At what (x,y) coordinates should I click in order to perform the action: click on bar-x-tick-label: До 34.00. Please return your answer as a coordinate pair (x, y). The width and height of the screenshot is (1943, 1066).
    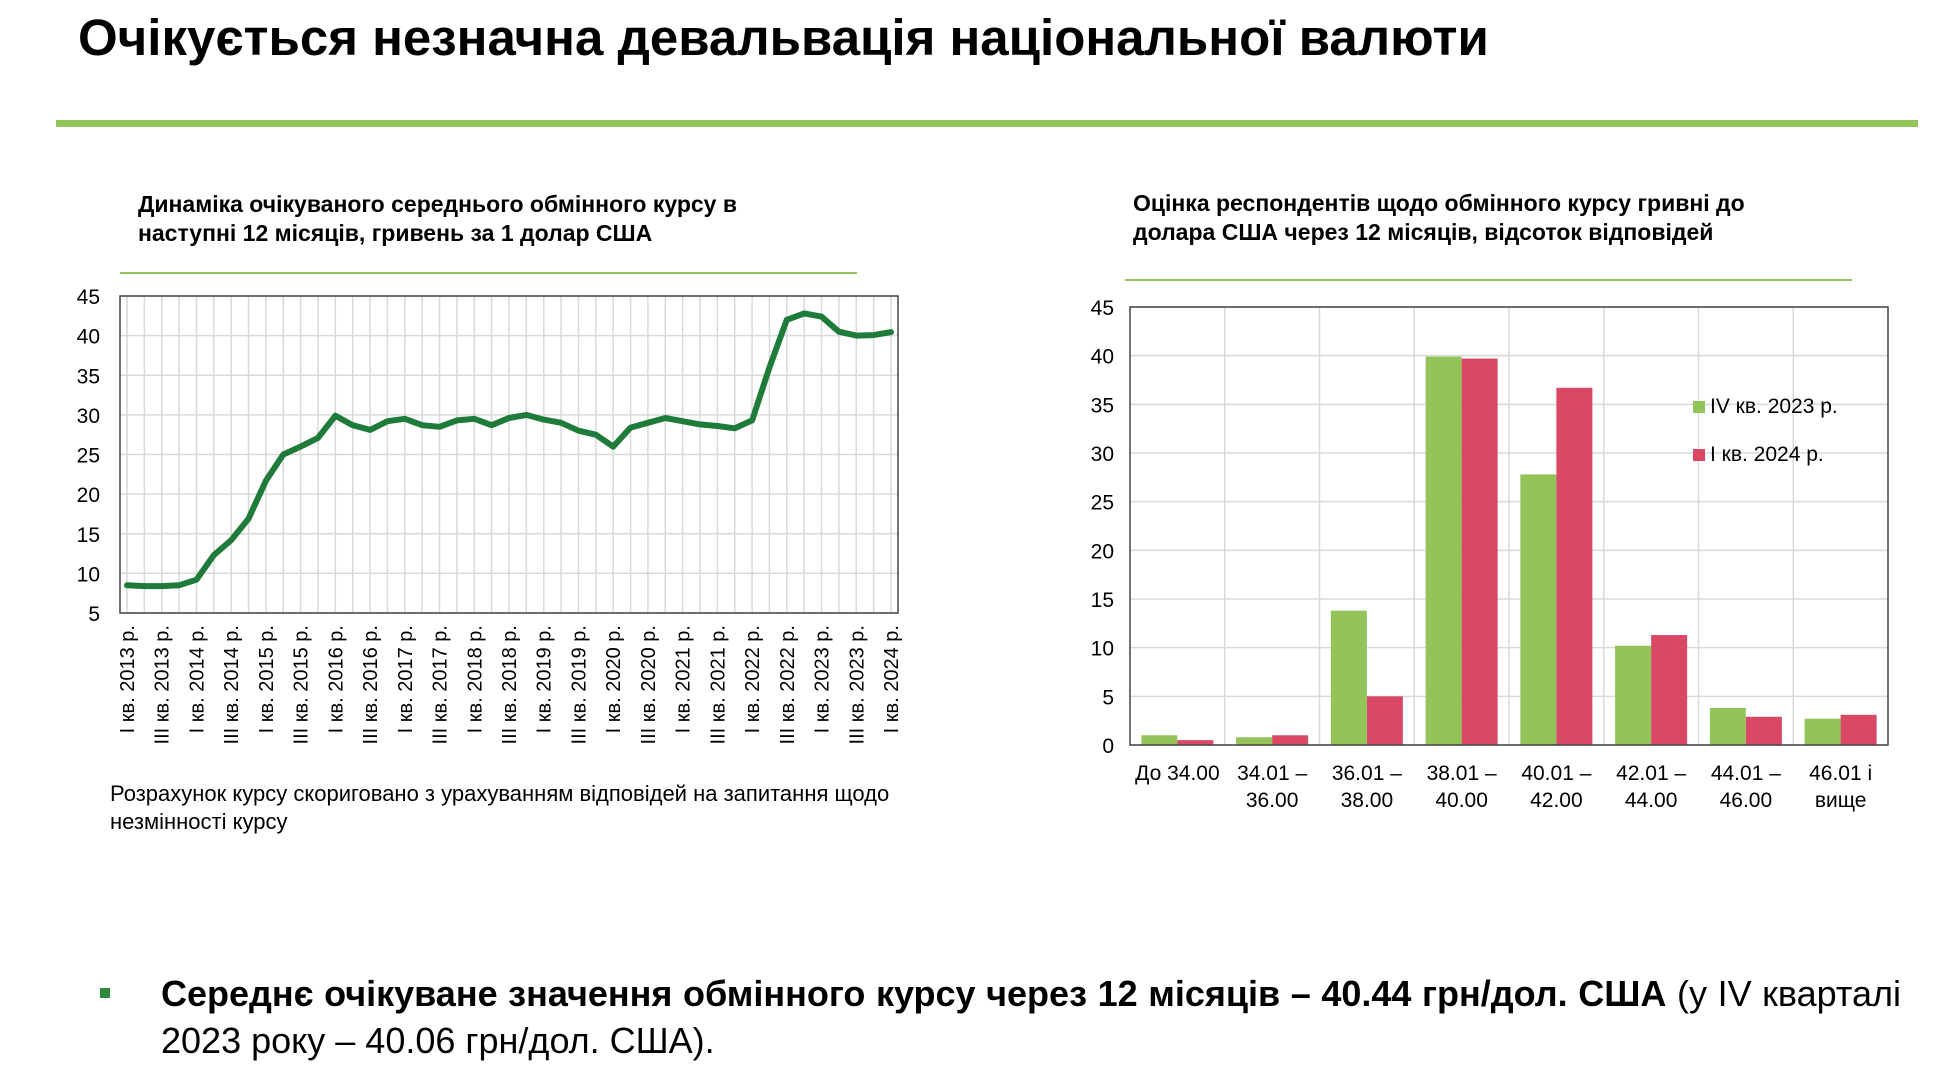
    Looking at the image, I should click on (1177, 773).